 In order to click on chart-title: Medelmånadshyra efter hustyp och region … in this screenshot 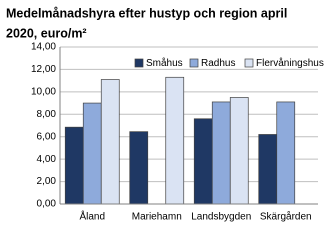, I will do `click(146, 13)`.